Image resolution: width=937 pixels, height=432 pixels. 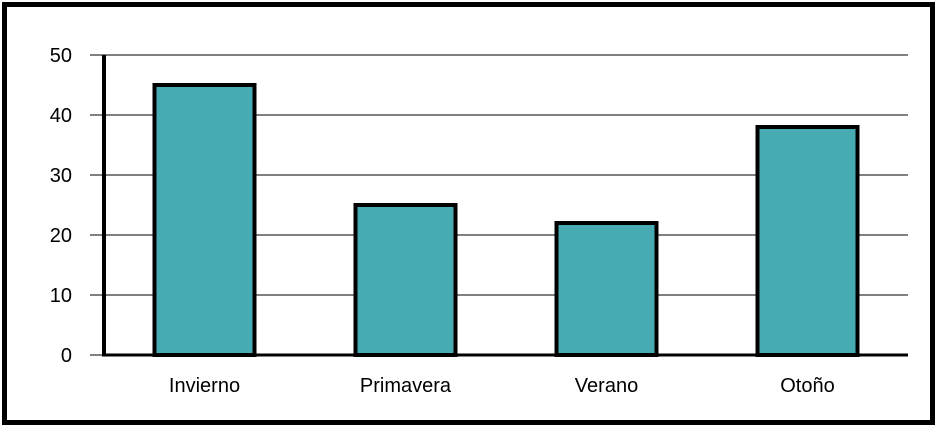 What do you see at coordinates (61, 236) in the screenshot?
I see `y-tick-label: 20` at bounding box center [61, 236].